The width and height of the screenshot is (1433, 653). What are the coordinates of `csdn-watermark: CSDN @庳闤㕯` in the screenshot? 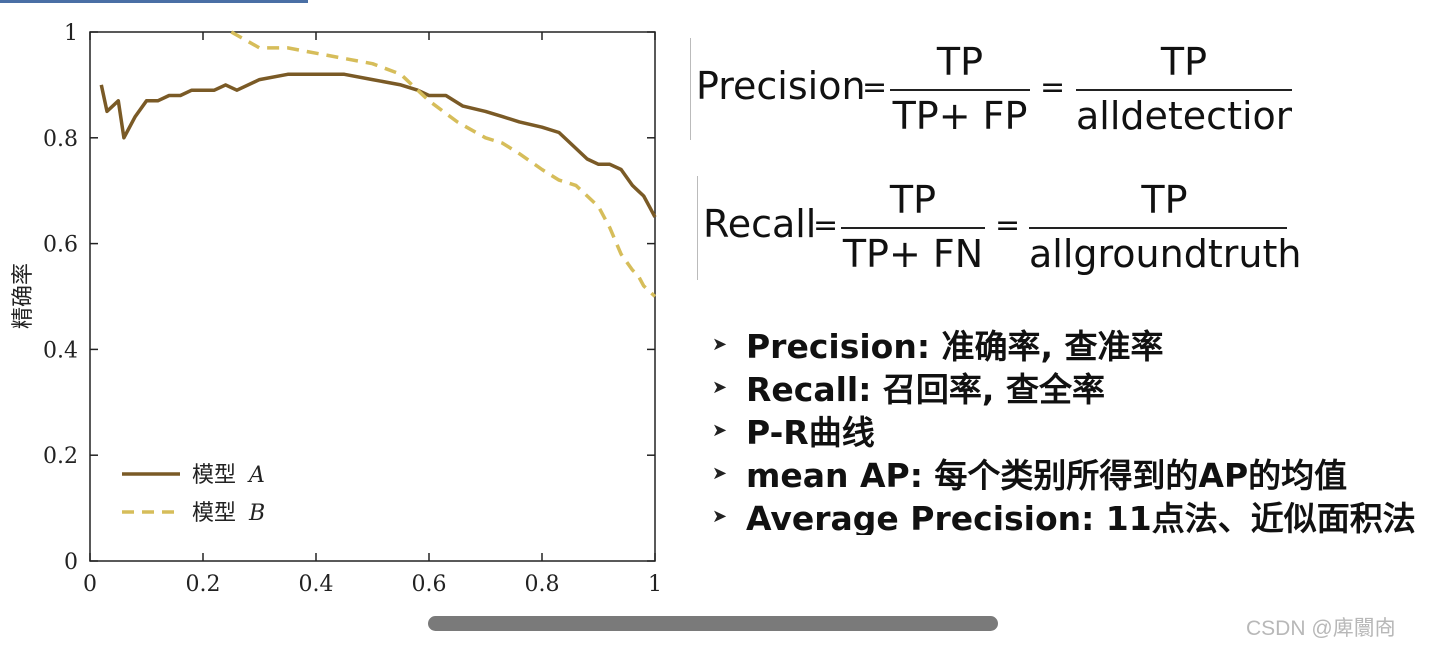 It's located at (1321, 628).